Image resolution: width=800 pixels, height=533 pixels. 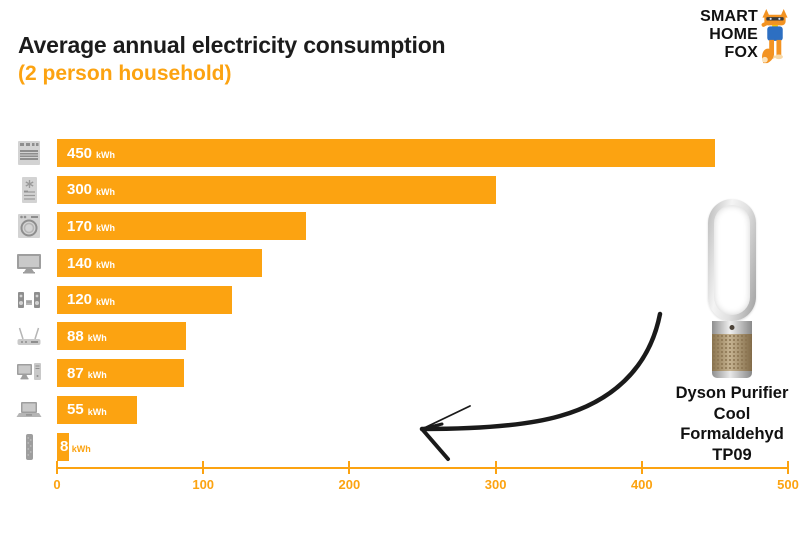 What do you see at coordinates (775, 39) in the screenshot?
I see `fox-mascot-icon` at bounding box center [775, 39].